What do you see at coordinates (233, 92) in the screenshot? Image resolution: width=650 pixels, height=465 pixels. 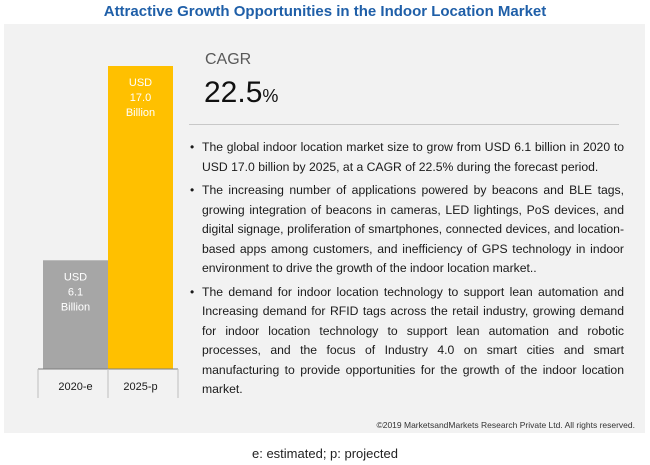 I see `cagr-number: 22.5` at bounding box center [233, 92].